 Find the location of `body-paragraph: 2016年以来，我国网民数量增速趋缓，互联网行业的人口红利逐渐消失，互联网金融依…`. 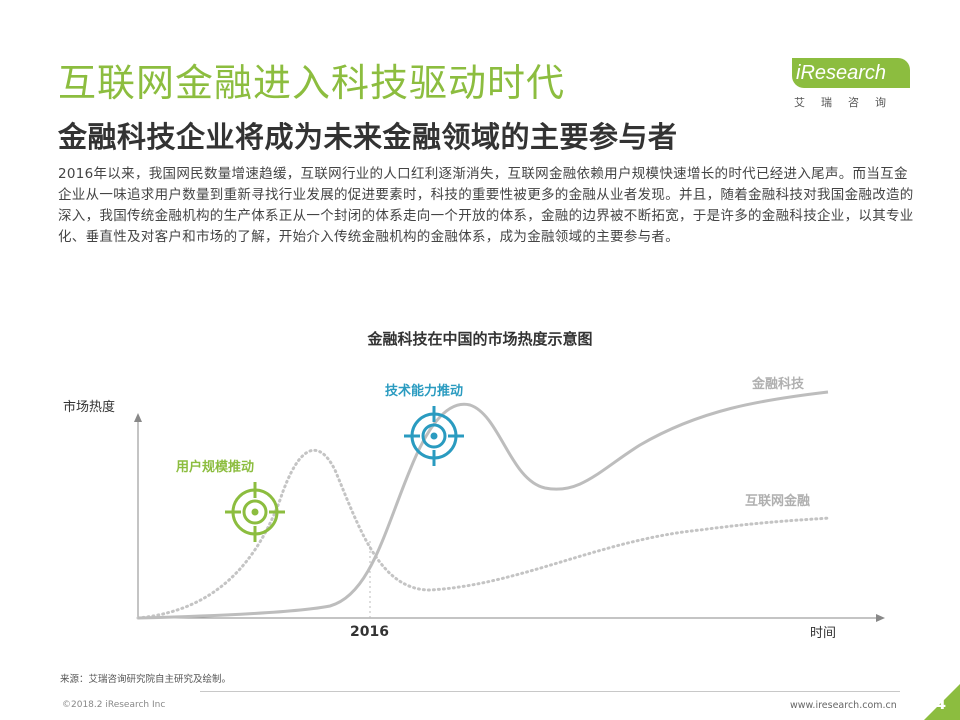

body-paragraph: 2016年以来，我国网民数量增速趋缓，互联网行业的人口红利逐渐消失，互联网金融依… is located at coordinates (486, 205).